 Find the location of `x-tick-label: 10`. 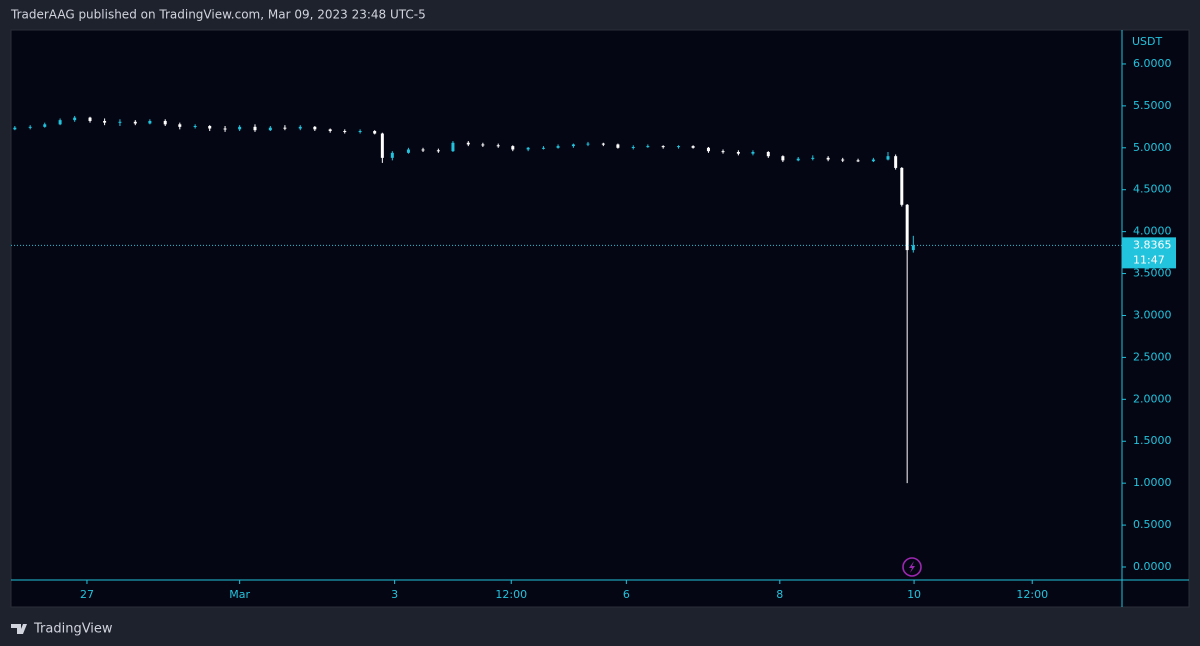

x-tick-label: 10 is located at coordinates (914, 594).